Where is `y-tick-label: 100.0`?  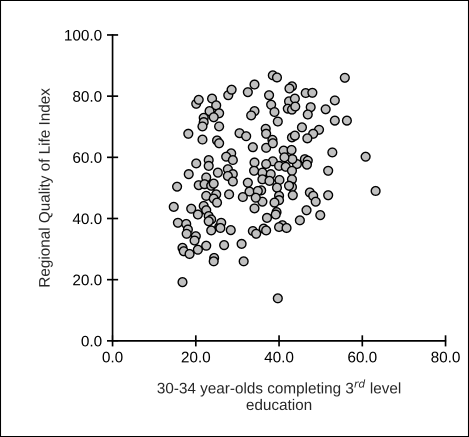 y-tick-label: 100.0 is located at coordinates (83, 35).